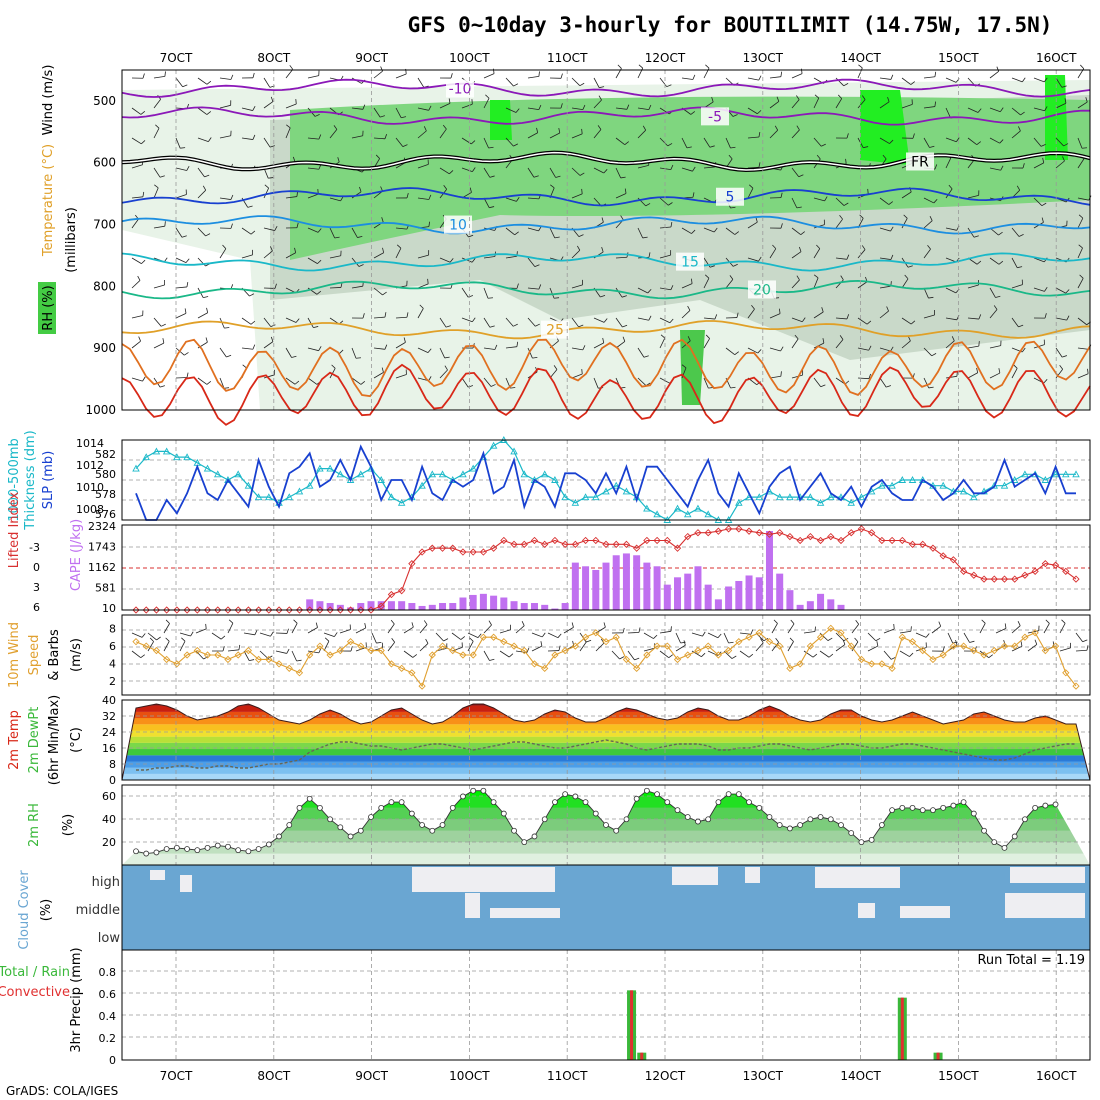 The image size is (1100, 1100). I want to click on wind-label-2: Speed, so click(34, 655).